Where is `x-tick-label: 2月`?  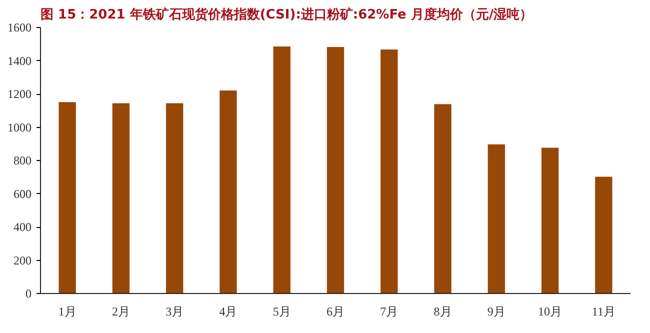
x-tick-label: 2月 is located at coordinates (121, 311).